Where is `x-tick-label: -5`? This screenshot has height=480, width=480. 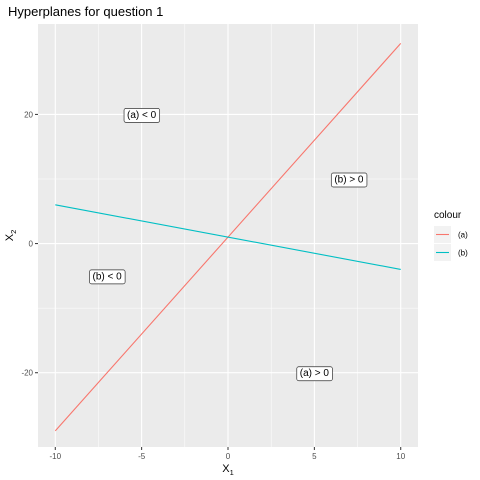 x-tick-label: -5 is located at coordinates (142, 456).